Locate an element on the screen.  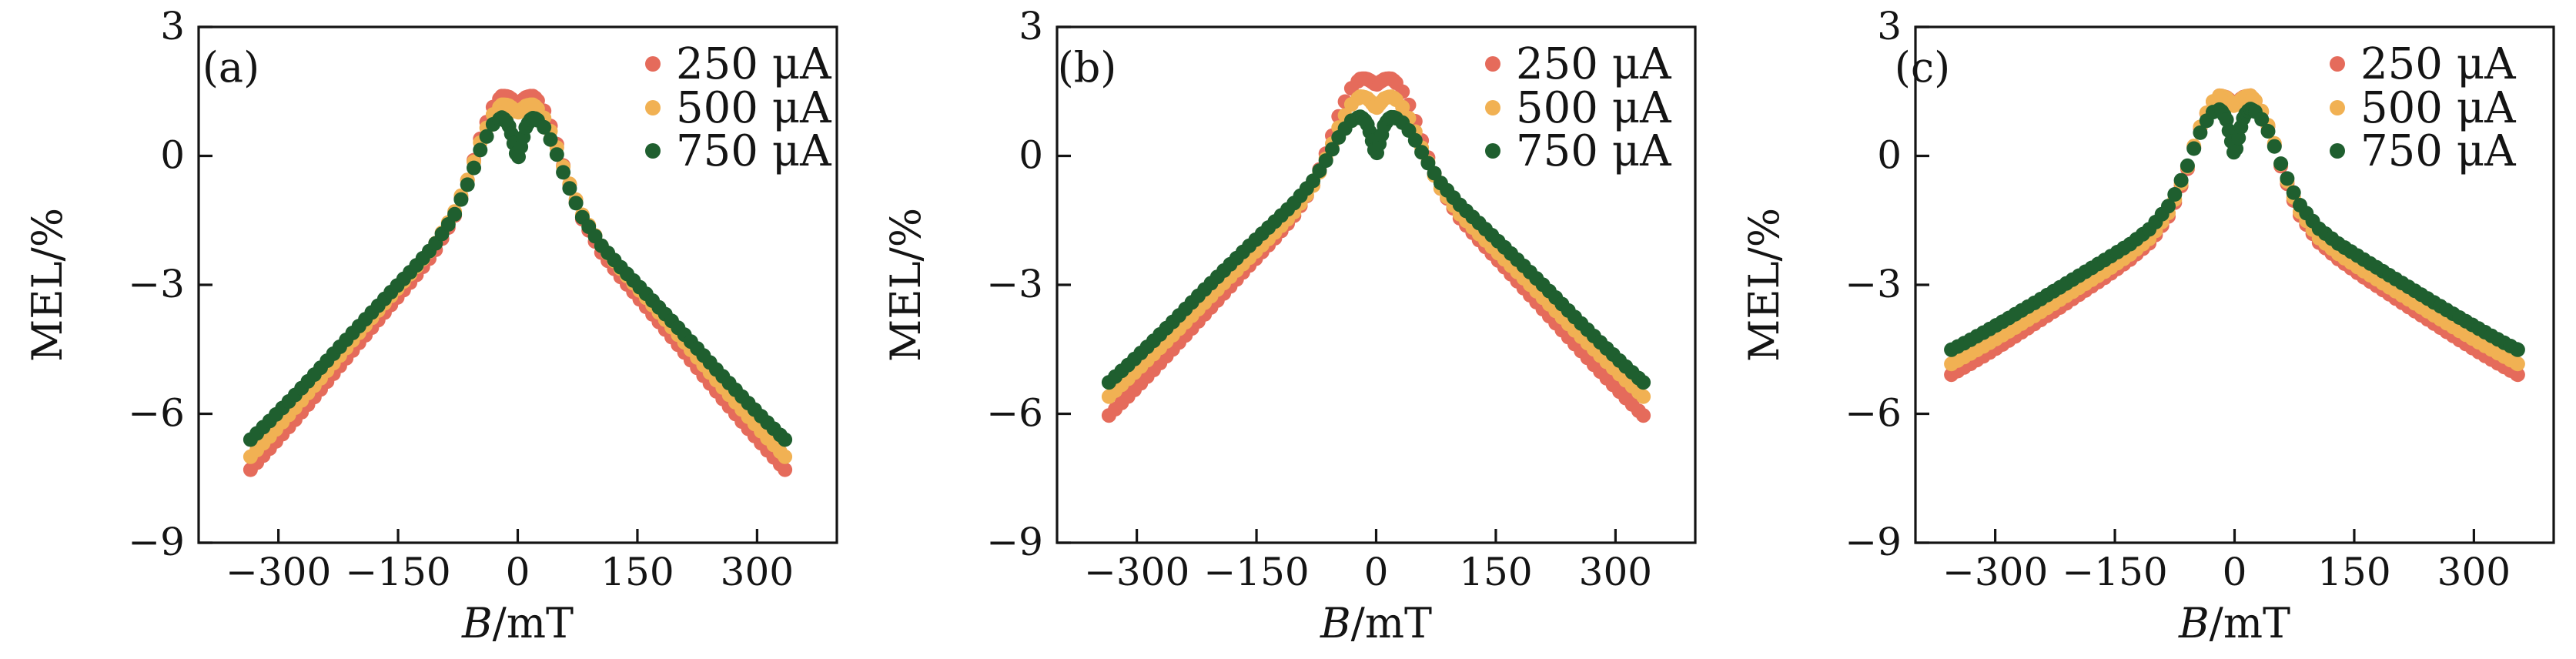
panel-tag: (b) is located at coordinates (1087, 67).